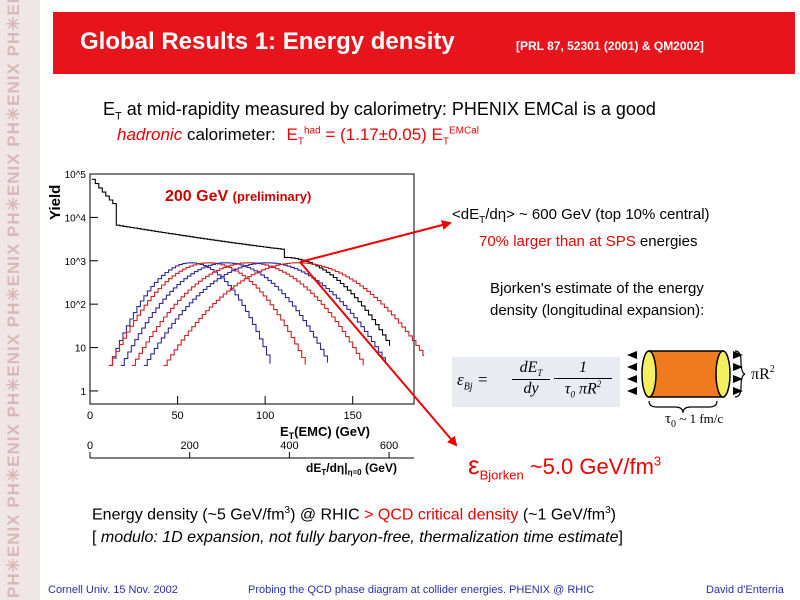 The height and width of the screenshot is (600, 800). What do you see at coordinates (588, 241) in the screenshot?
I see `sps-comparison-text: 70% larger than at SPS energies` at bounding box center [588, 241].